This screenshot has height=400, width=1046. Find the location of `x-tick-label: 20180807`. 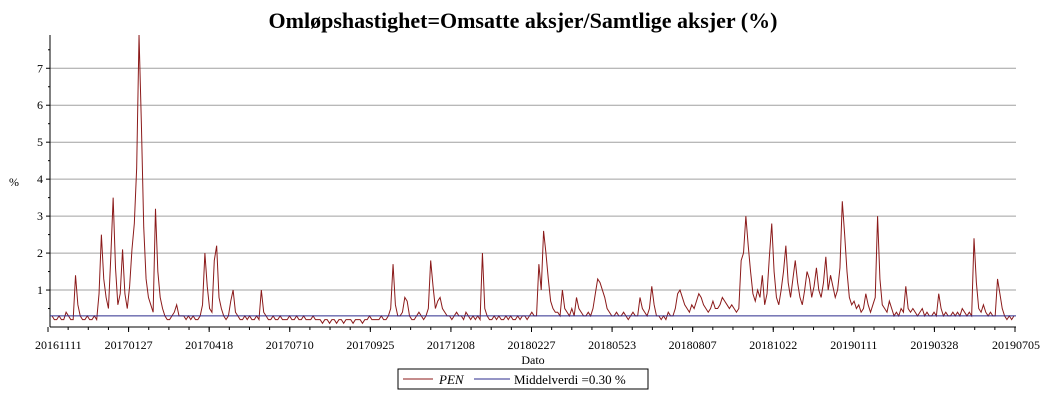

x-tick-label: 20180807 is located at coordinates (693, 345).